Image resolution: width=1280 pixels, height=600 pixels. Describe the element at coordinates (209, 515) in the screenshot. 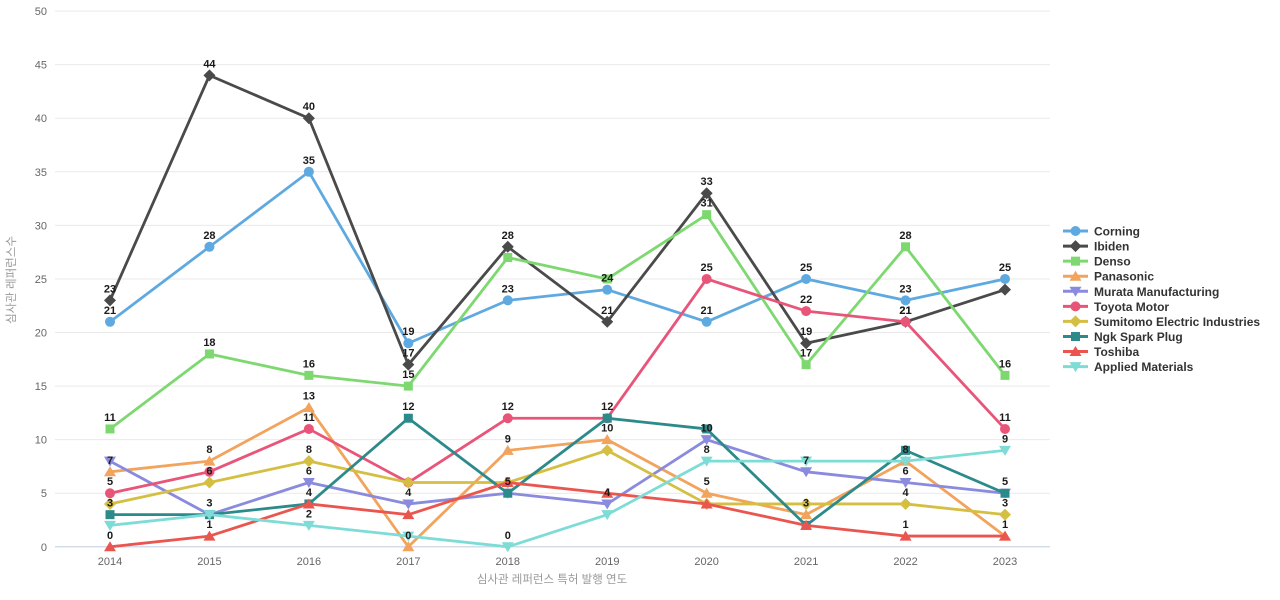

I see `data-point-applied-materials-2015` at that location.